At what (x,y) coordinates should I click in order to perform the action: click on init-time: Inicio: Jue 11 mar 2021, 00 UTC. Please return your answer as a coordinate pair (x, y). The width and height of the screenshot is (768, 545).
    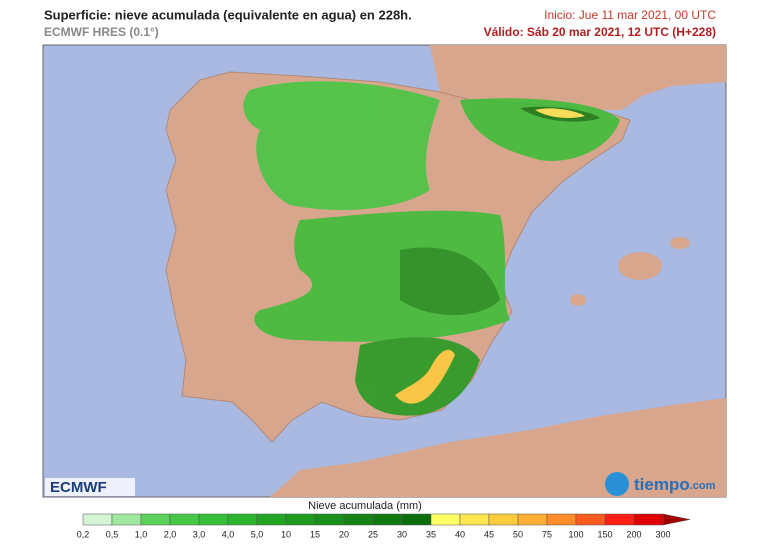
    Looking at the image, I should click on (630, 15).